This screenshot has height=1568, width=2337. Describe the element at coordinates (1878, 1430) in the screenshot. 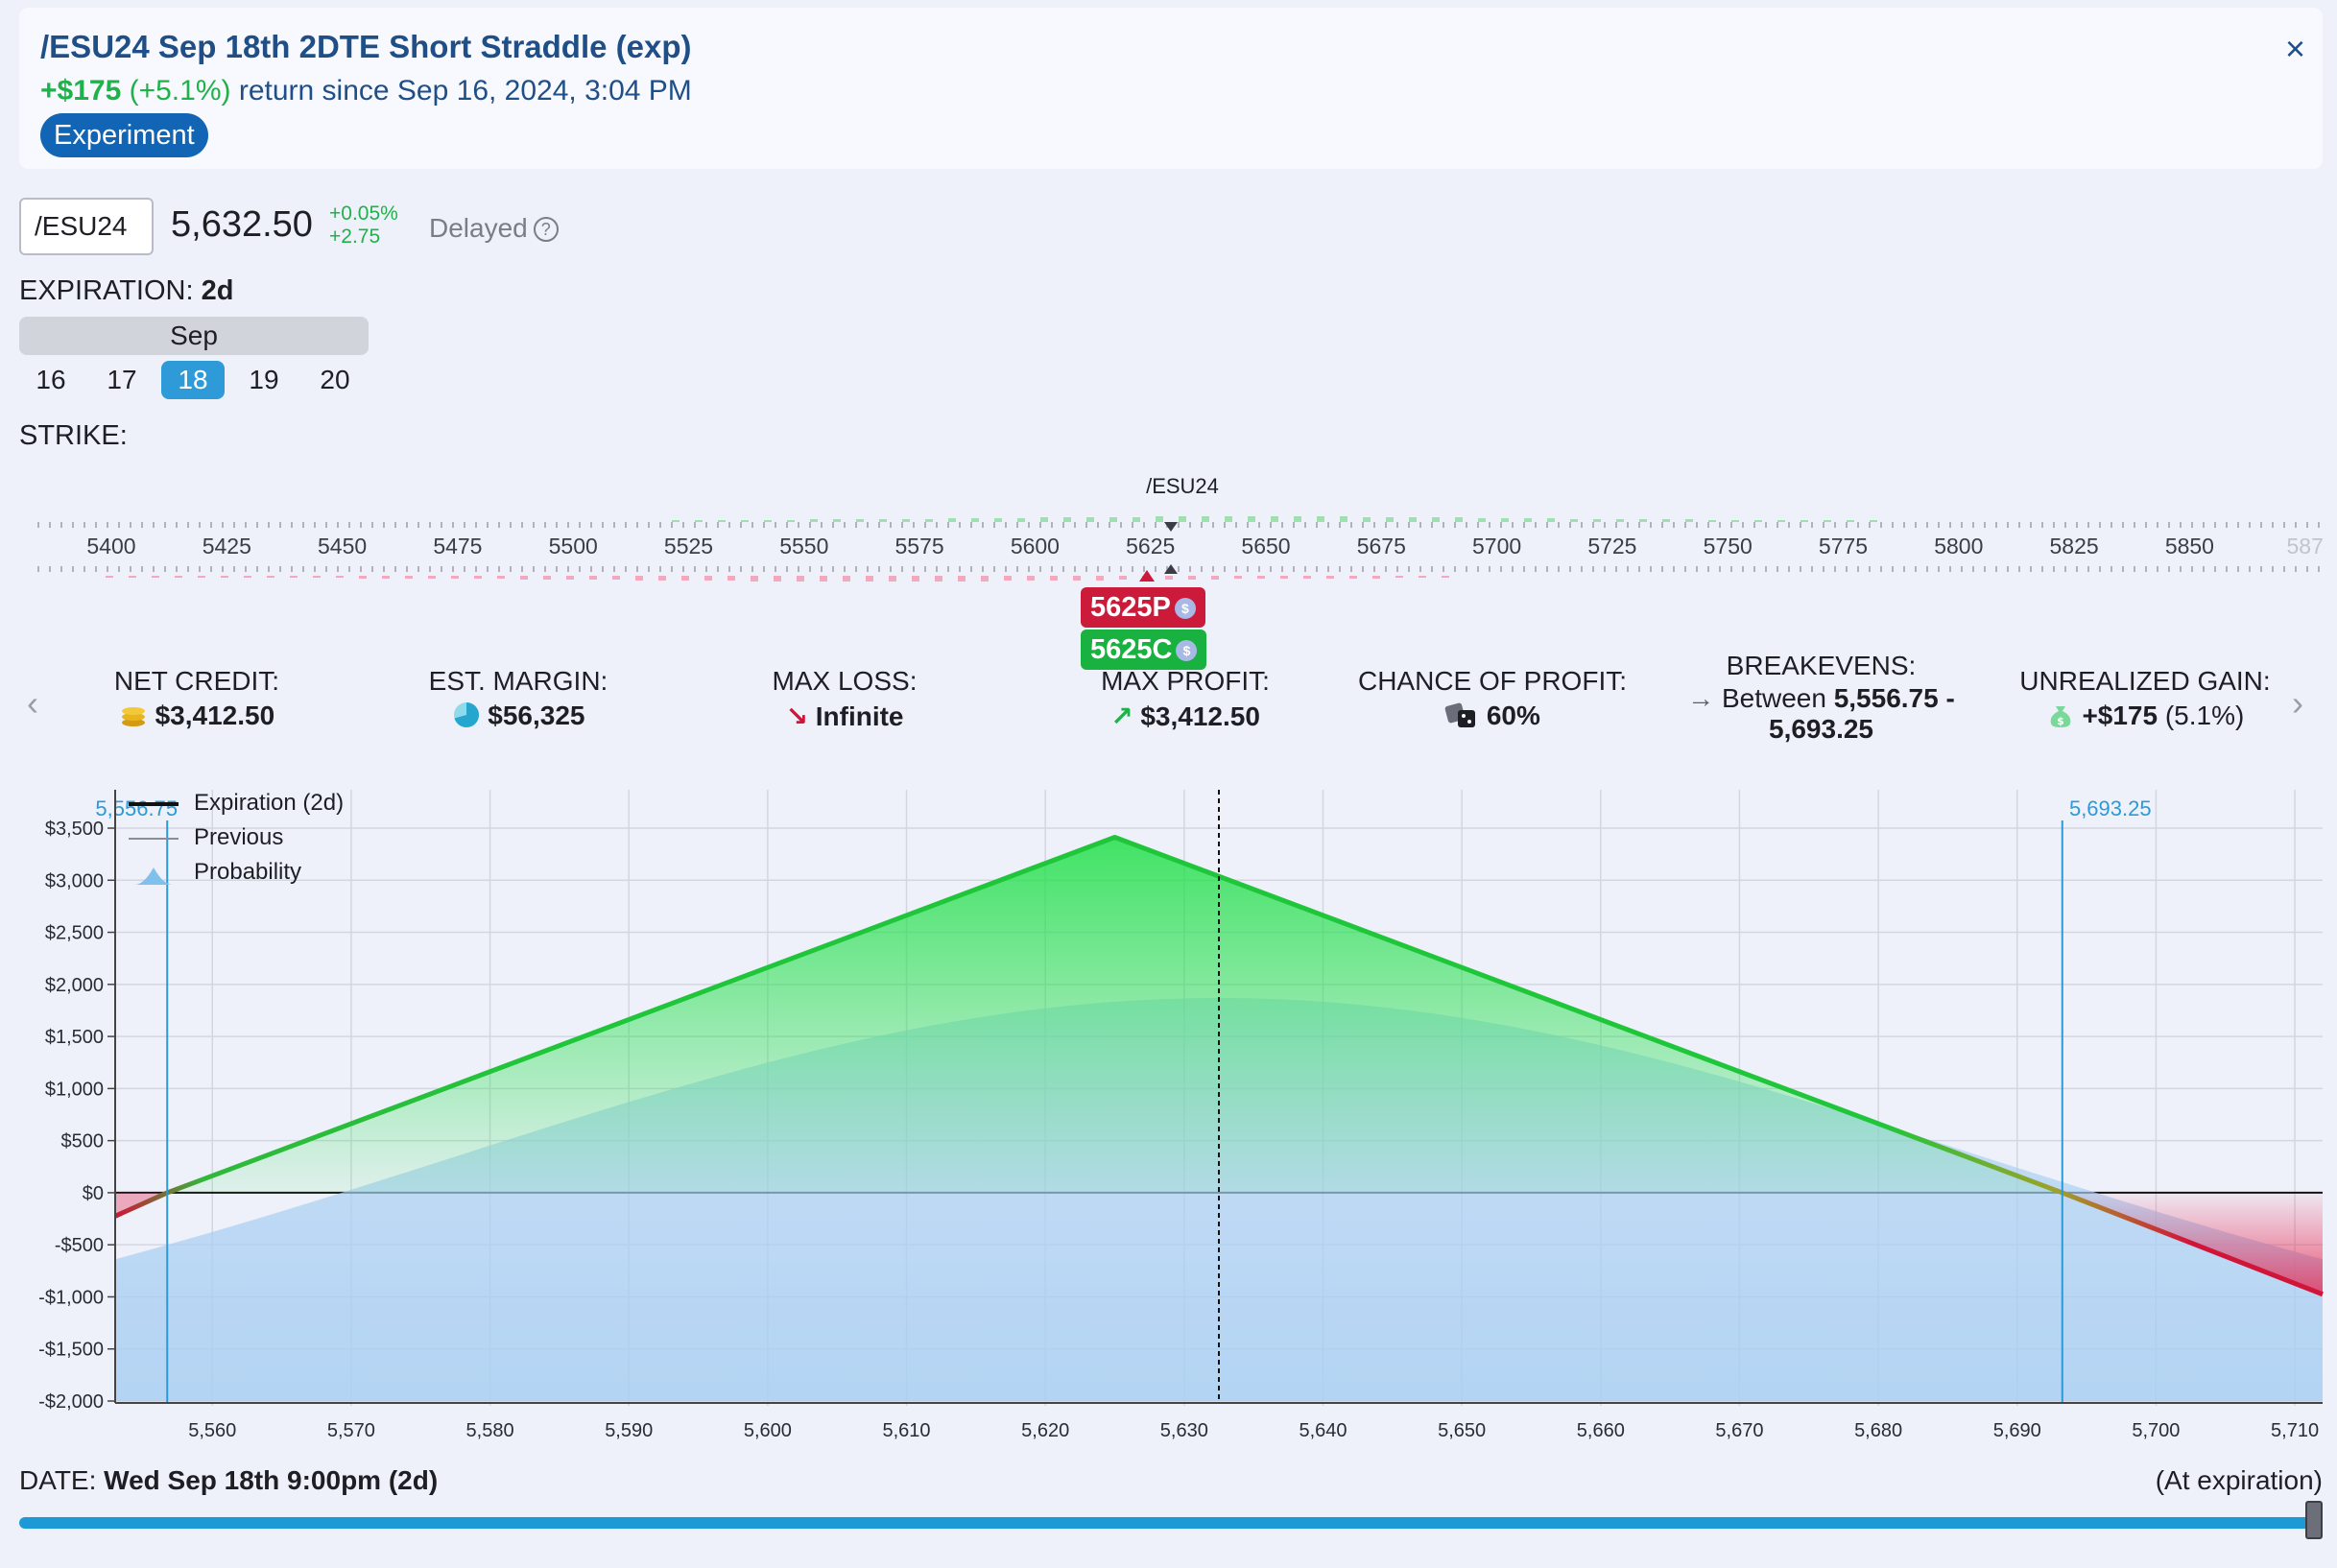

I see `x-tick-label: 5,680` at that location.